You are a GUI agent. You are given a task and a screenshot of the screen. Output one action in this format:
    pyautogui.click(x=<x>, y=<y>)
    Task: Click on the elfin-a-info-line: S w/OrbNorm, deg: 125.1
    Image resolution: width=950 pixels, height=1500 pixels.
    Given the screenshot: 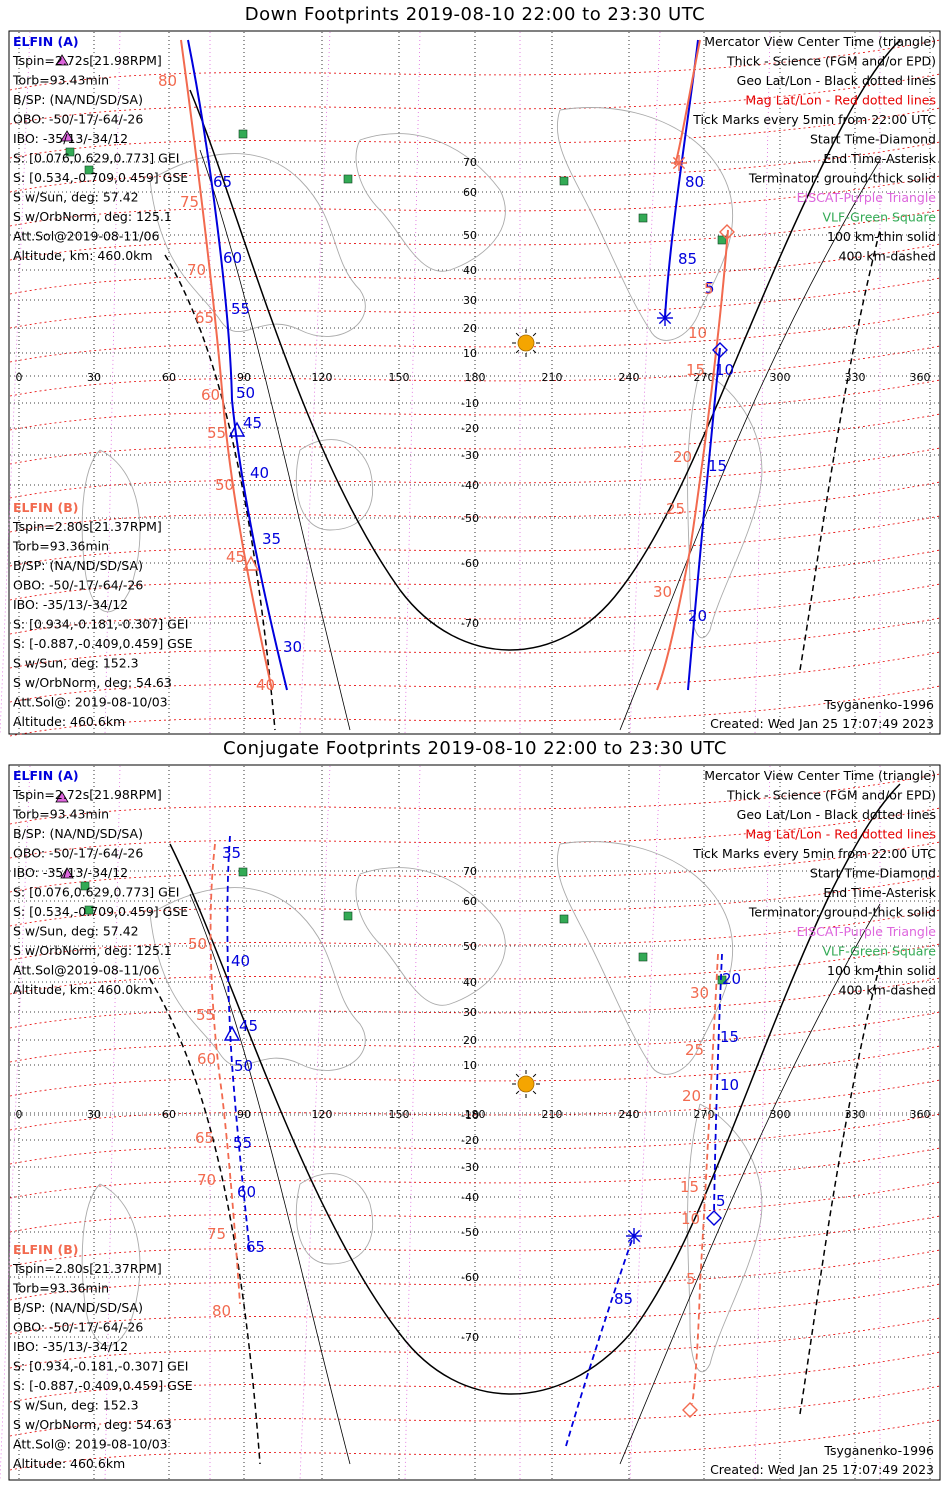 What is the action you would take?
    pyautogui.click(x=92, y=950)
    